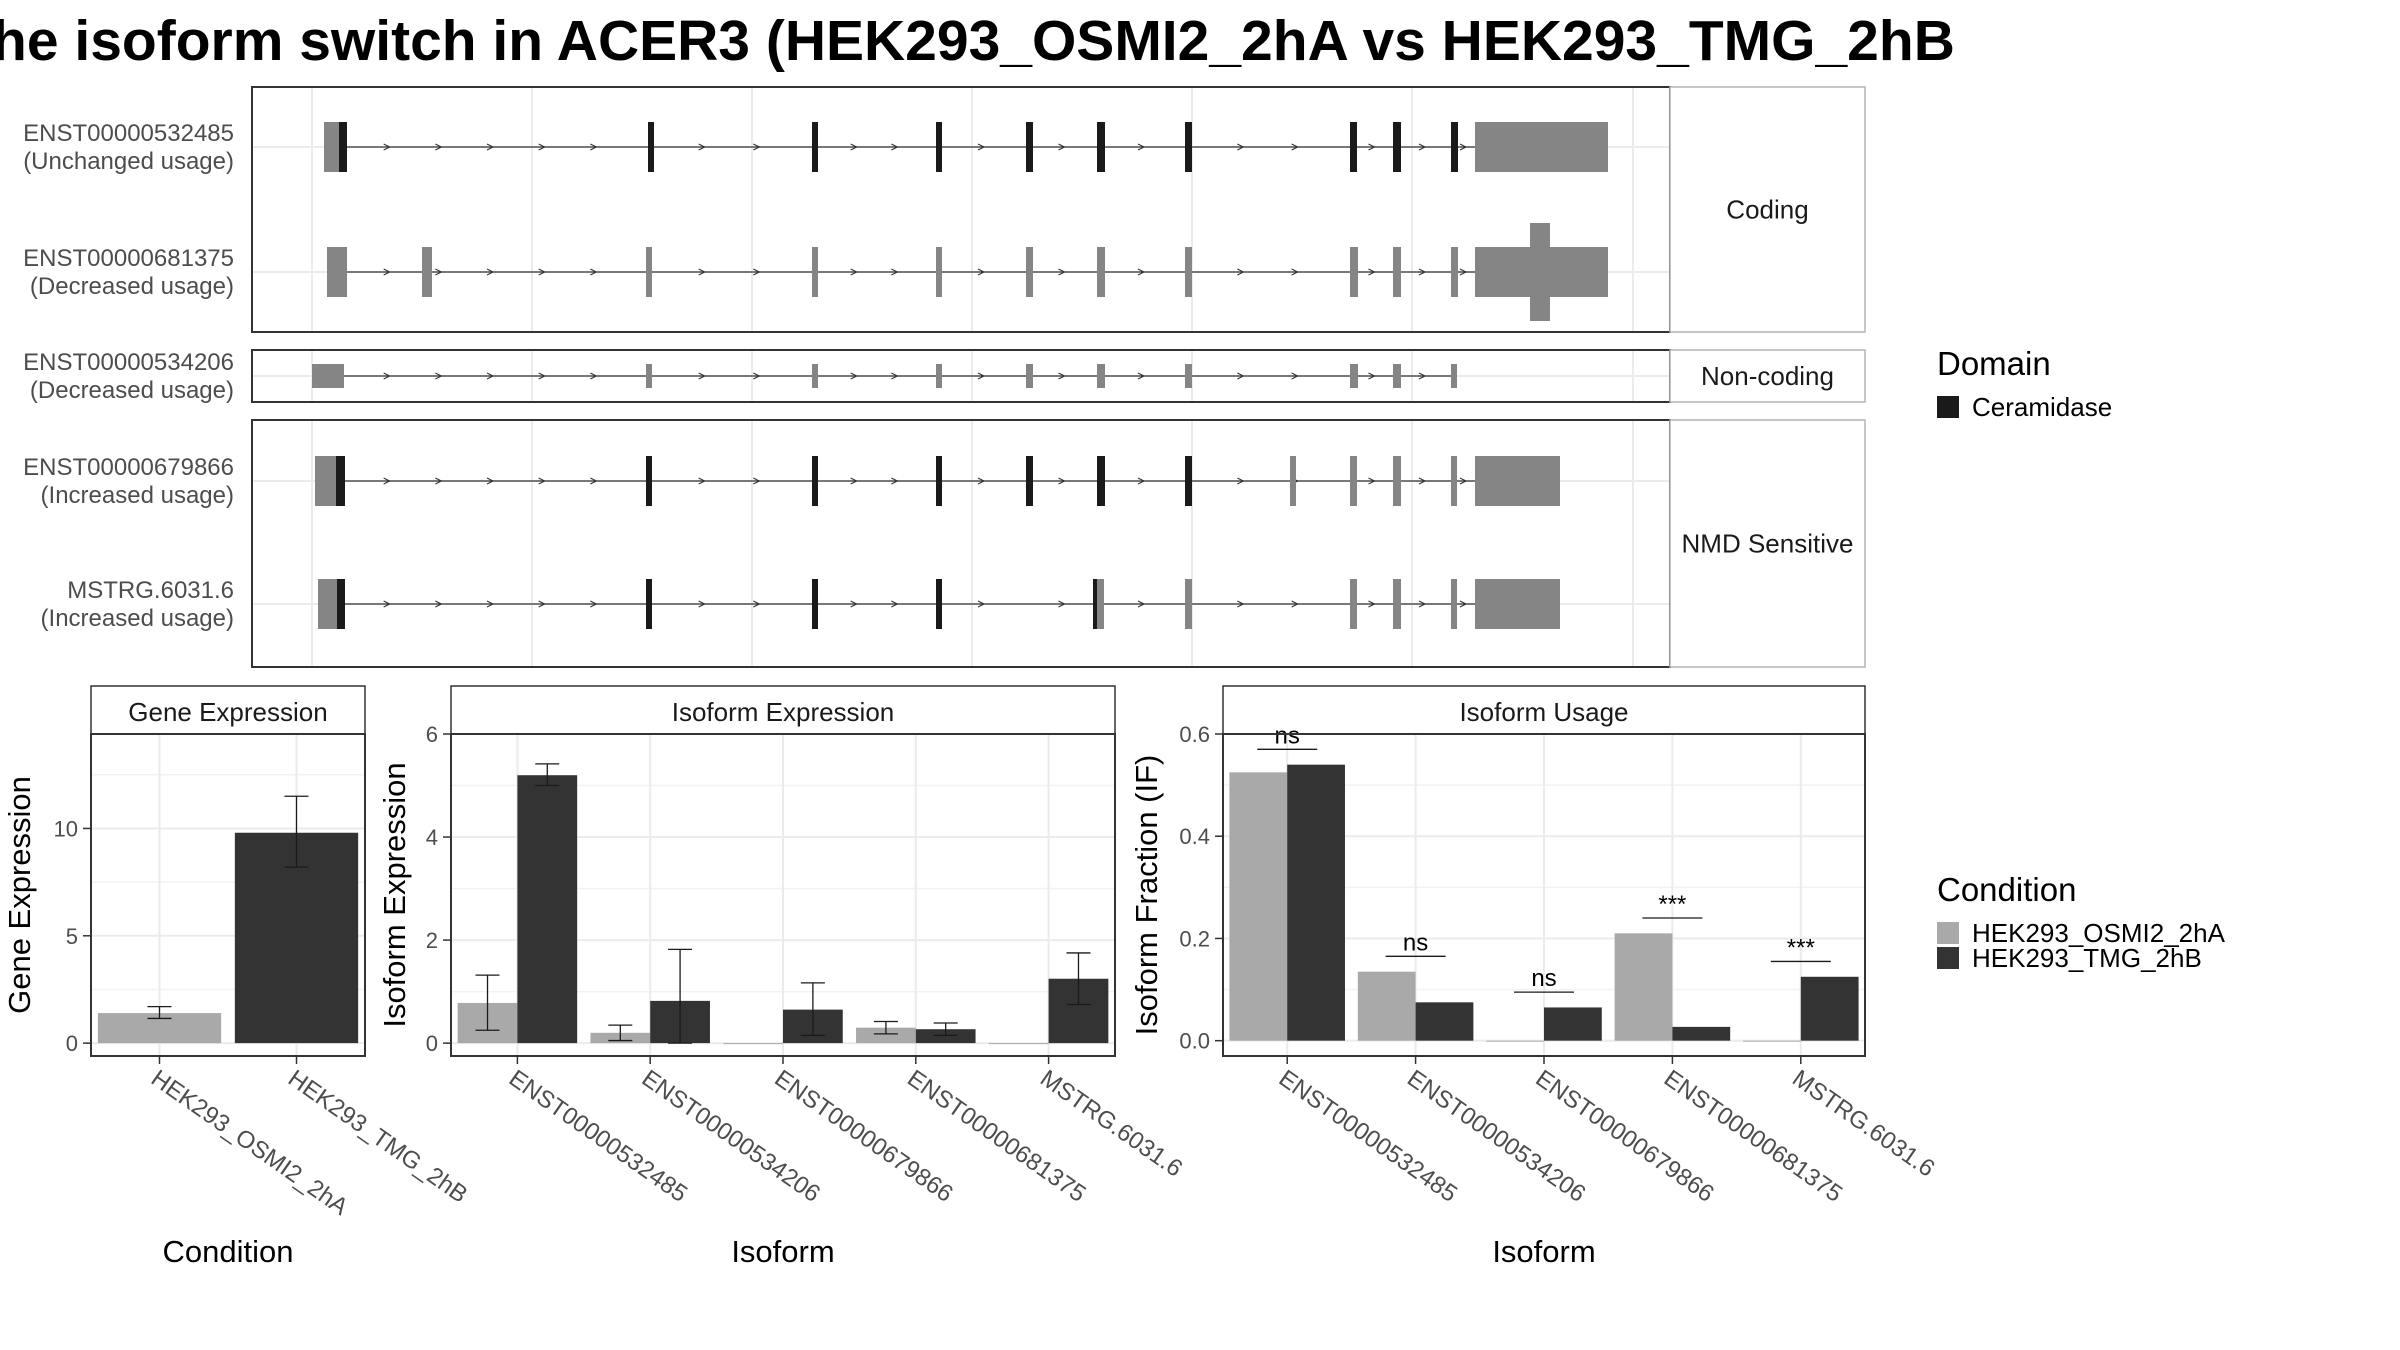  I want to click on x-axis-title: Condition, so click(228, 1251).